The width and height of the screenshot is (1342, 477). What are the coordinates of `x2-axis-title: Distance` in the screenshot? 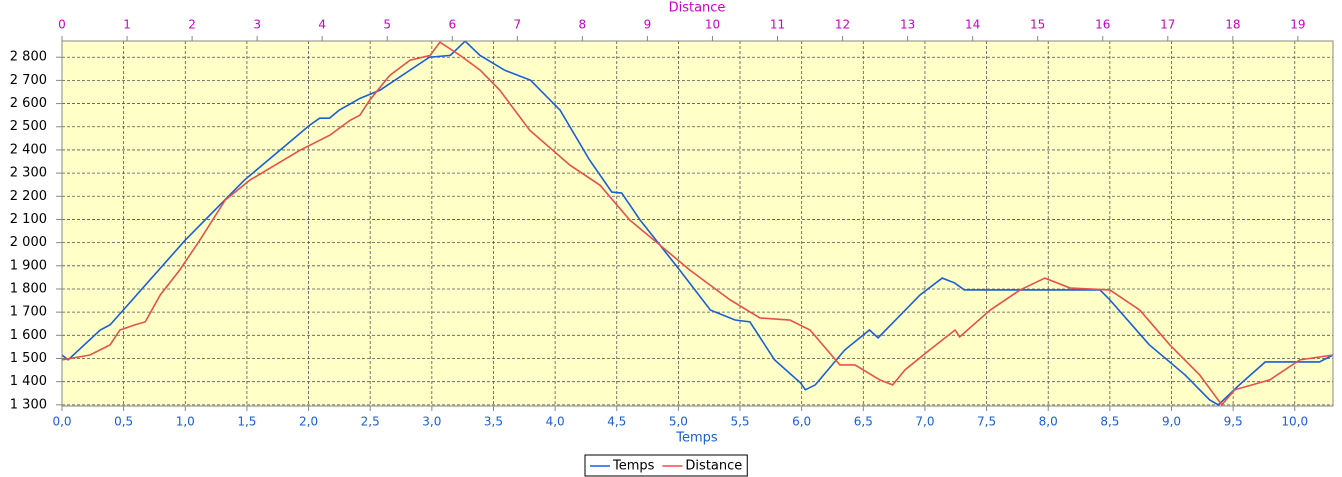 It's located at (697, 8).